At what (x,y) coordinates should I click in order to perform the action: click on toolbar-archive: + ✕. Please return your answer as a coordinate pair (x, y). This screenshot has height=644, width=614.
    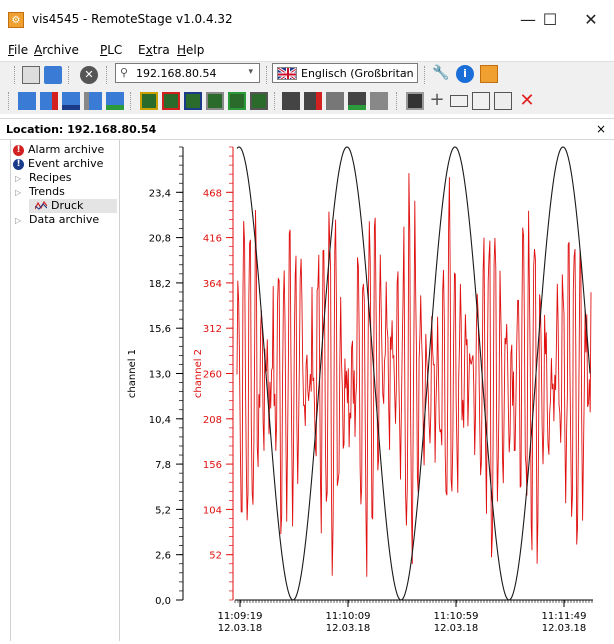
    Looking at the image, I should click on (307, 101).